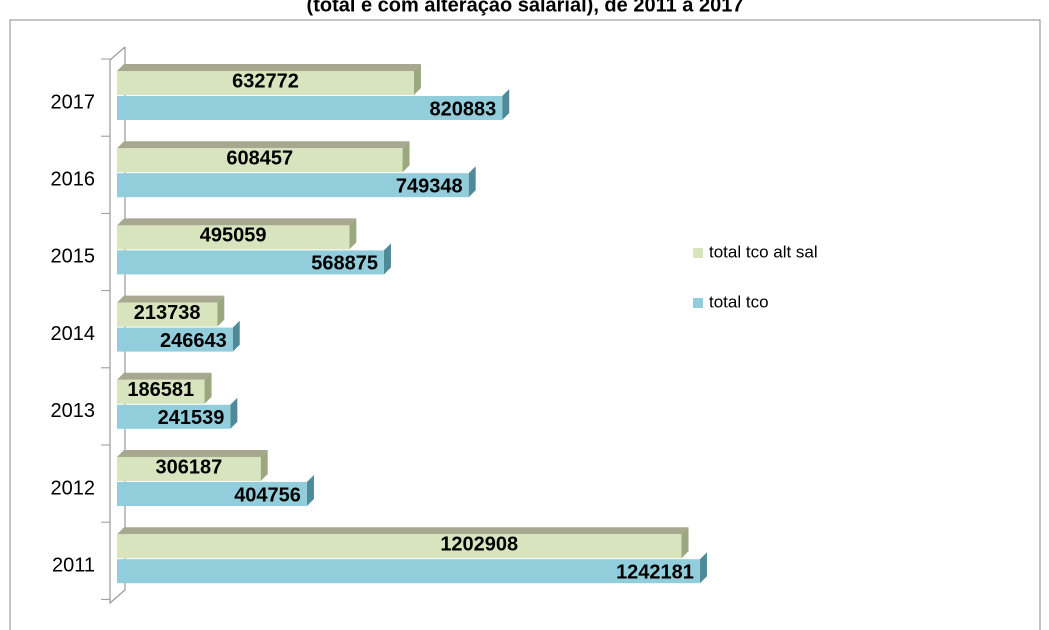  Describe the element at coordinates (73, 257) in the screenshot. I see `y-tick-label: 2015` at that location.